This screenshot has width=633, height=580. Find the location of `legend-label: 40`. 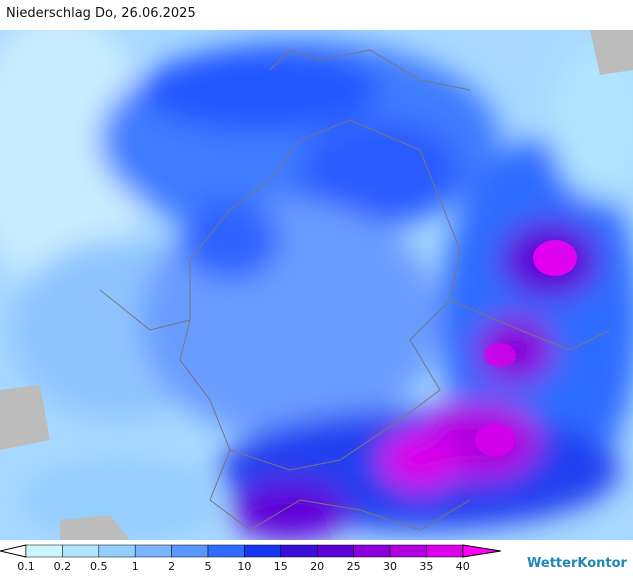

legend-label: 40 is located at coordinates (463, 566).